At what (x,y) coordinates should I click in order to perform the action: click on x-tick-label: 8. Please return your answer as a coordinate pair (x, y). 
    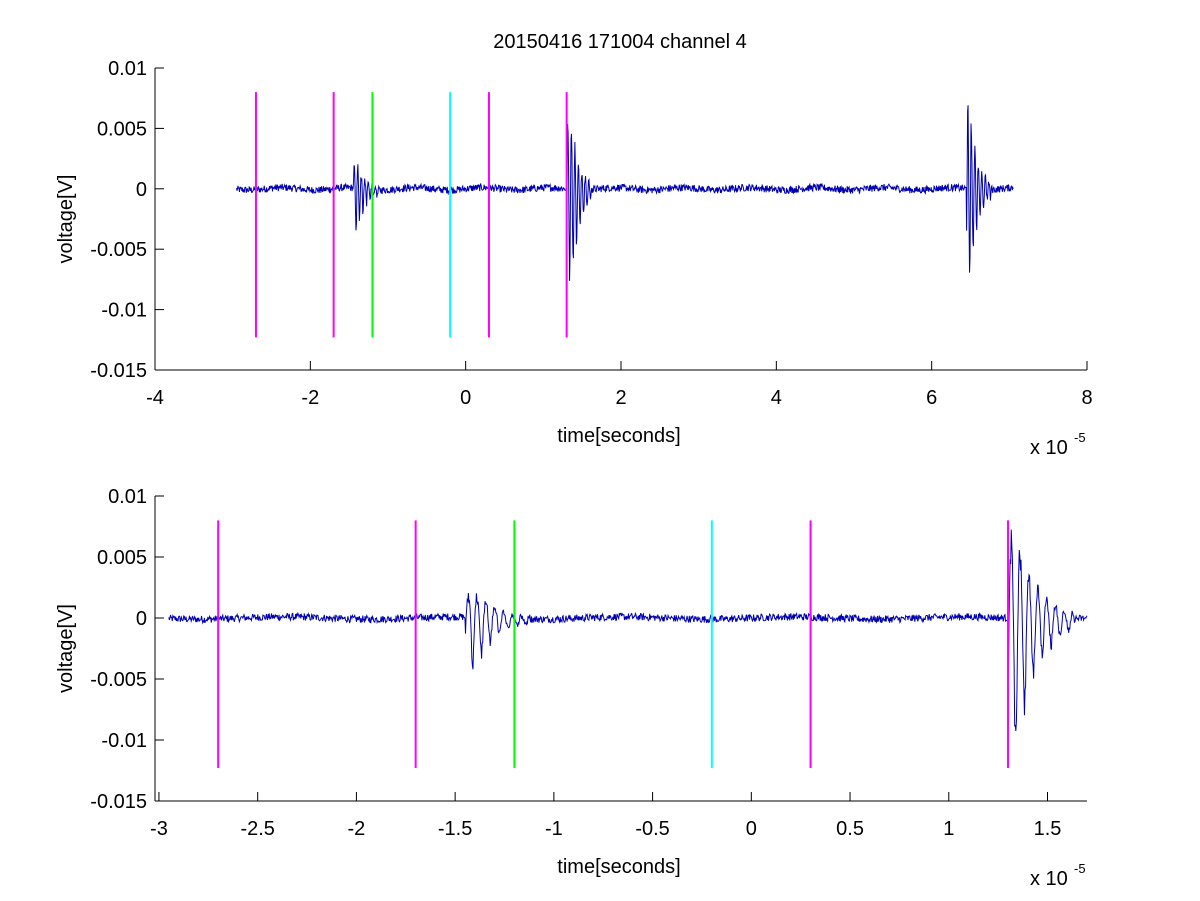
    Looking at the image, I should click on (1086, 398).